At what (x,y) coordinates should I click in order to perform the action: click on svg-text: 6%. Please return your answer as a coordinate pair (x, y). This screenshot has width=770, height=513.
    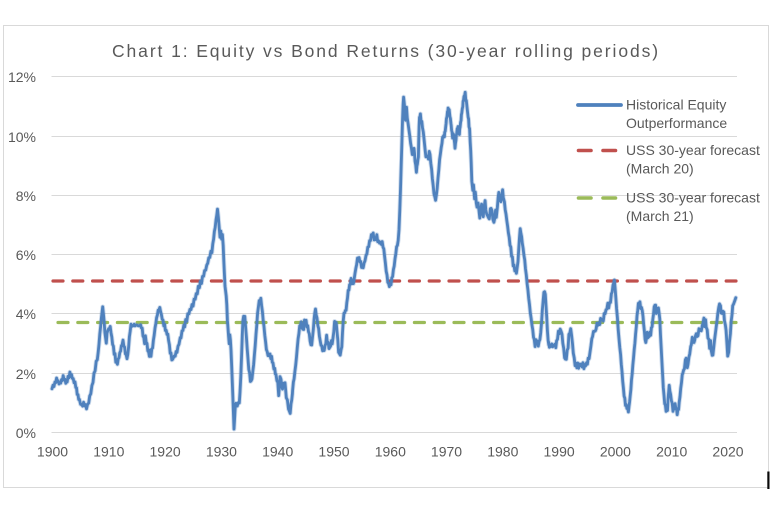
    Looking at the image, I should click on (26, 255).